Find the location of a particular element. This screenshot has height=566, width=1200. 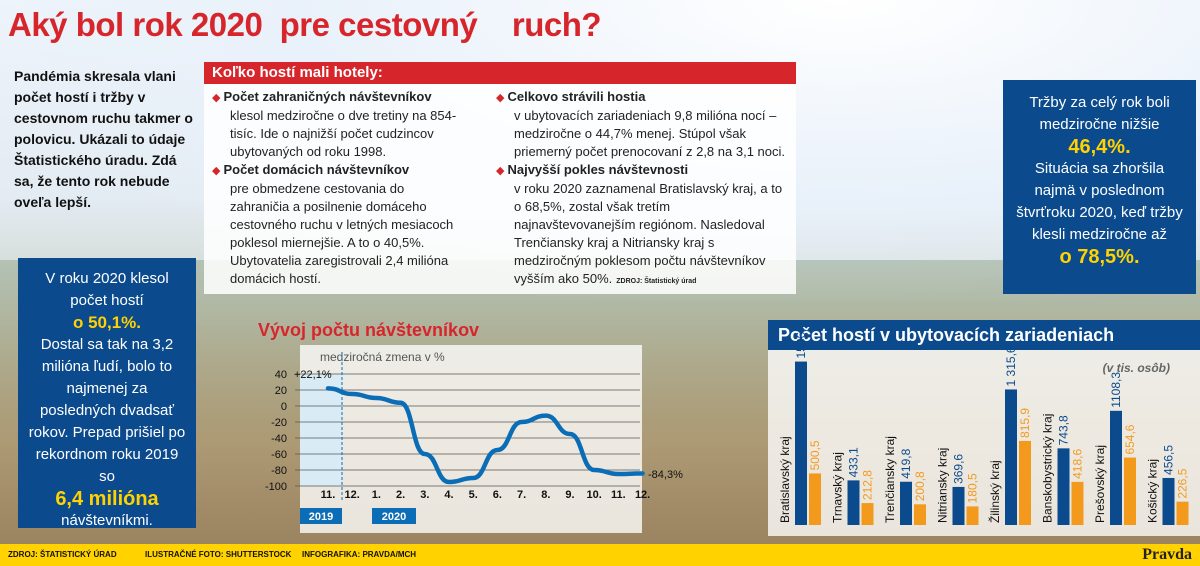

bar-value-label: 418,6 is located at coordinates (1078, 464).